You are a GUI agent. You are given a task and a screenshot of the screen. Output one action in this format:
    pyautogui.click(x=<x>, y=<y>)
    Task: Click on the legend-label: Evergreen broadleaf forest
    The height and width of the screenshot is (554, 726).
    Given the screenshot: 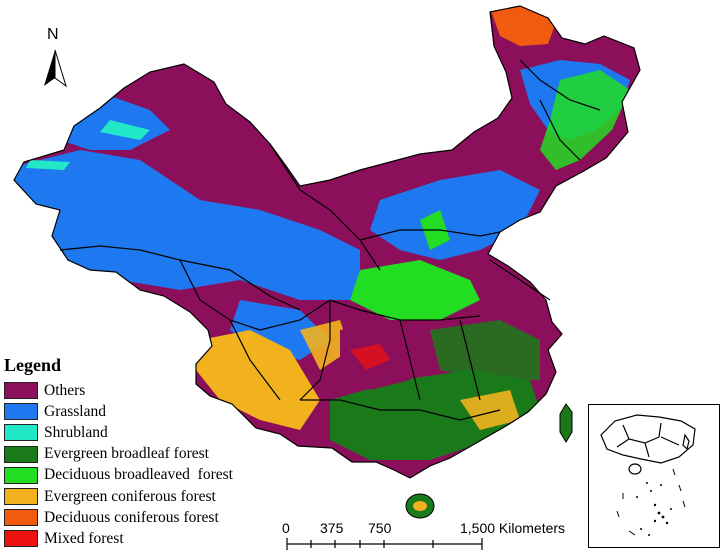 What is the action you would take?
    pyautogui.click(x=126, y=454)
    